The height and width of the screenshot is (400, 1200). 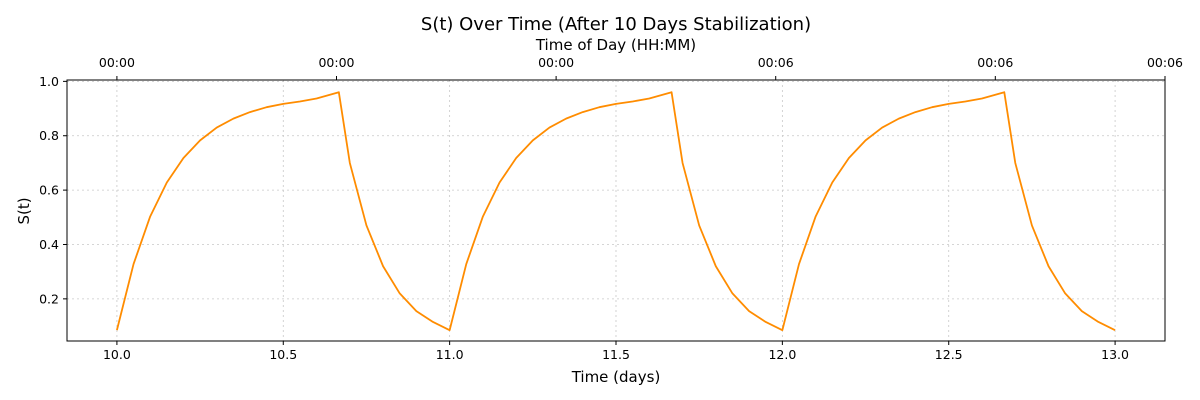 I want to click on x-tick-label: 13.0, so click(x=1115, y=354).